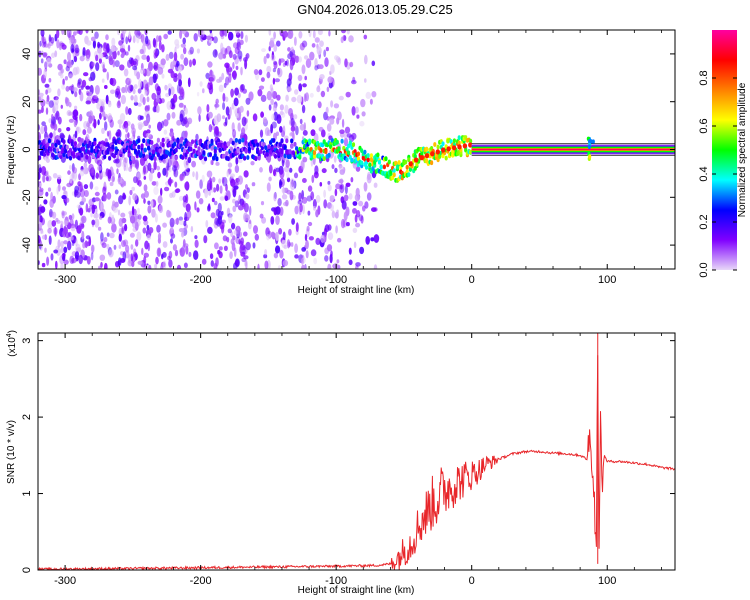 The height and width of the screenshot is (600, 750). What do you see at coordinates (607, 280) in the screenshot?
I see `spectrogram-x-tick-label: 100` at bounding box center [607, 280].